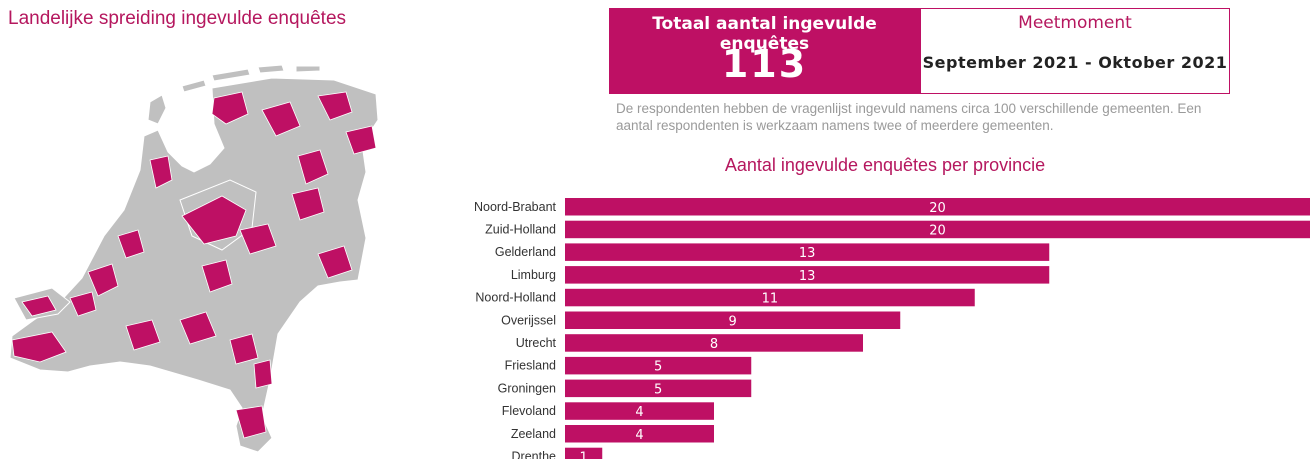  Describe the element at coordinates (263, 374) in the screenshot. I see `map-region-limburg-north` at that location.